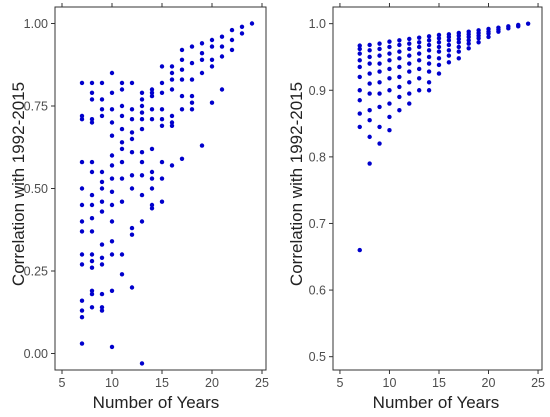 This screenshot has height=417, width=550. Describe the element at coordinates (317, 291) in the screenshot. I see `right-y-tick-label: 0.6` at that location.